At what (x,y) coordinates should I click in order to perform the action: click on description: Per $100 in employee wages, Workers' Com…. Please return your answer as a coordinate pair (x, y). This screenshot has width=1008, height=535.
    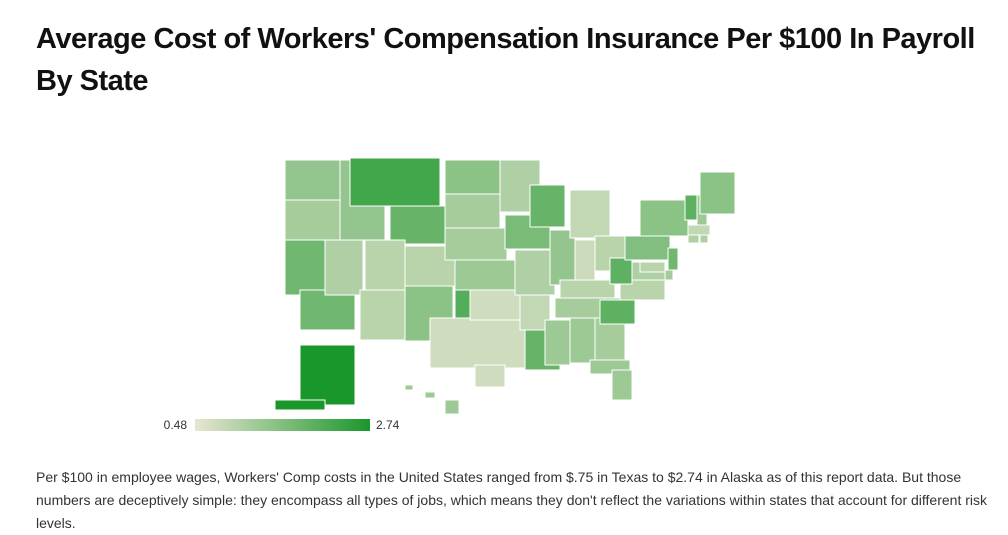
    Looking at the image, I should click on (511, 500).